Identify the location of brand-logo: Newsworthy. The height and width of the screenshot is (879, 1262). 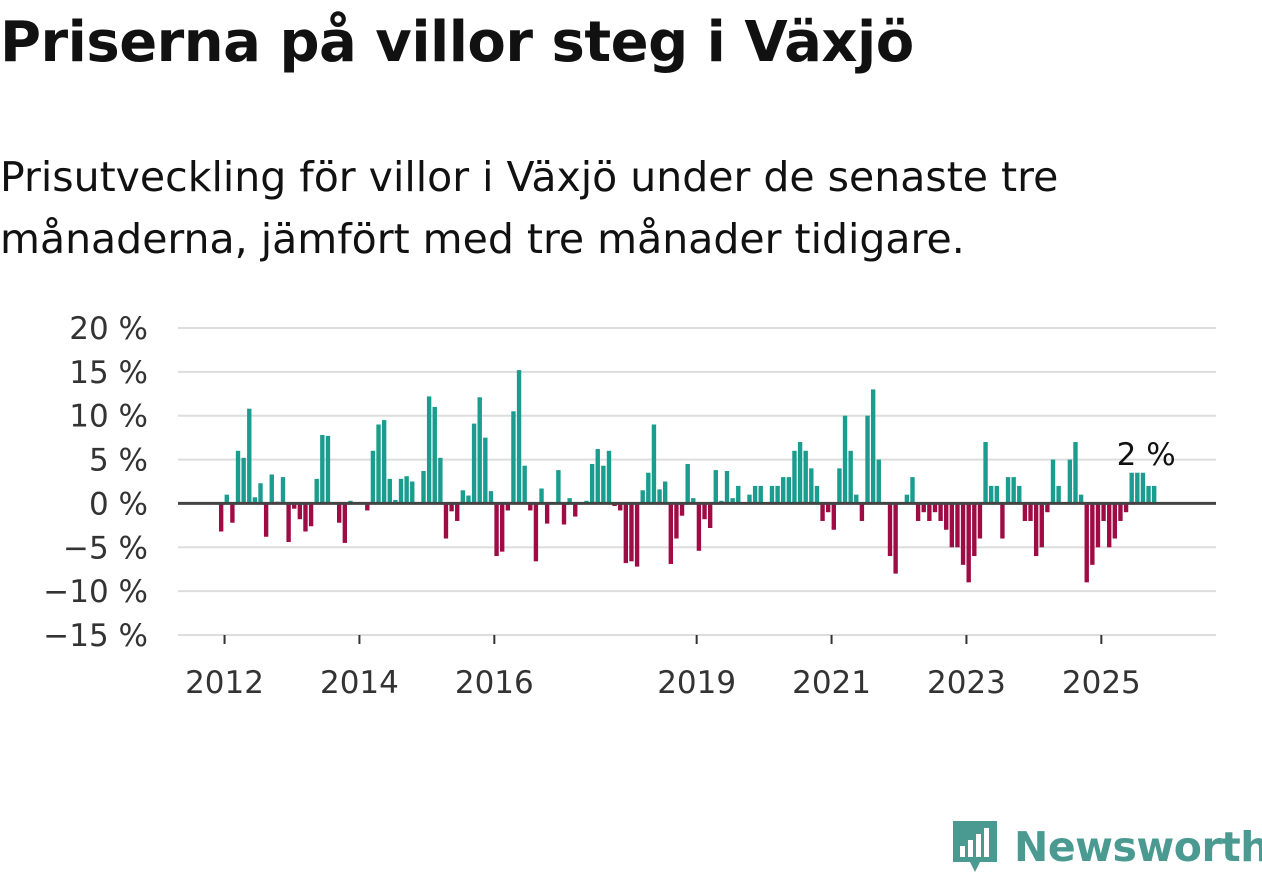
(1106, 847).